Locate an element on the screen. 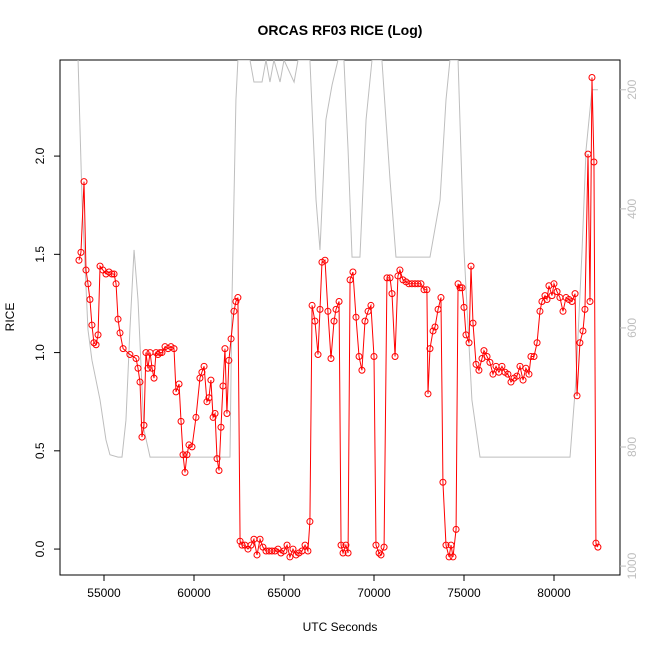 This screenshot has width=650, height=650. y-tick-label: 0.0 is located at coordinates (40, 548).